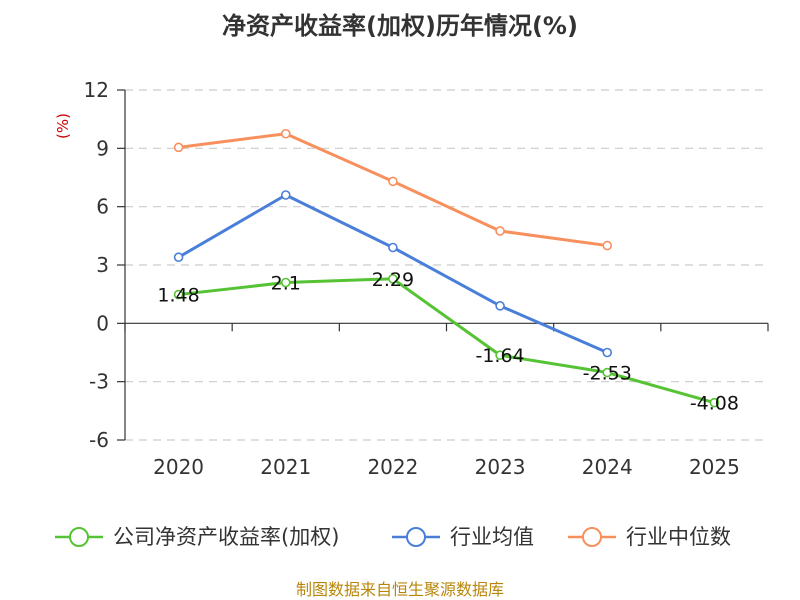 This screenshot has width=800, height=600. I want to click on y-tick-label: 6, so click(102, 207).